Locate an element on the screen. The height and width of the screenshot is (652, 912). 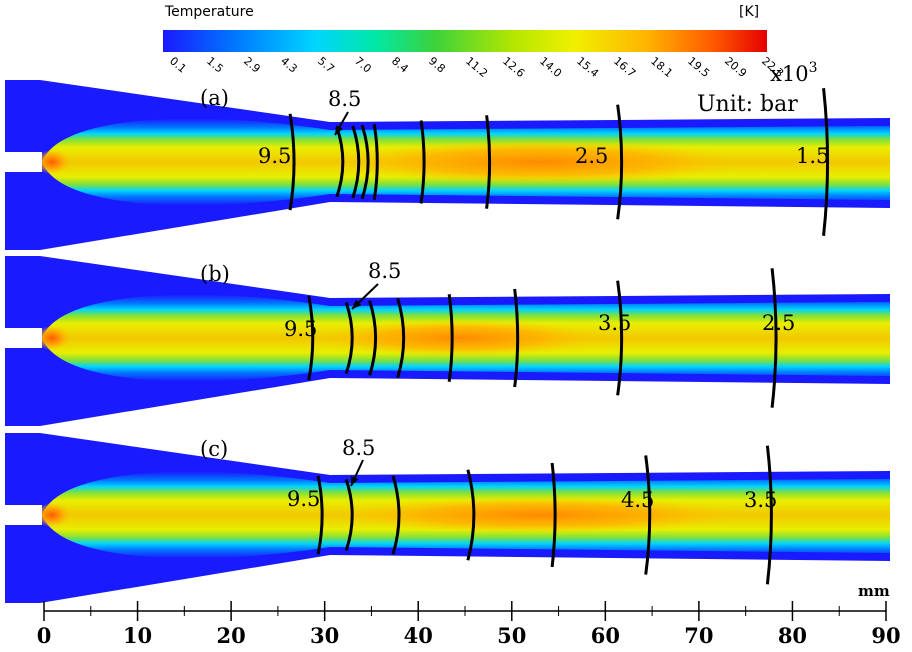
colorbar-tick-label: 12.6 is located at coordinates (513, 67).